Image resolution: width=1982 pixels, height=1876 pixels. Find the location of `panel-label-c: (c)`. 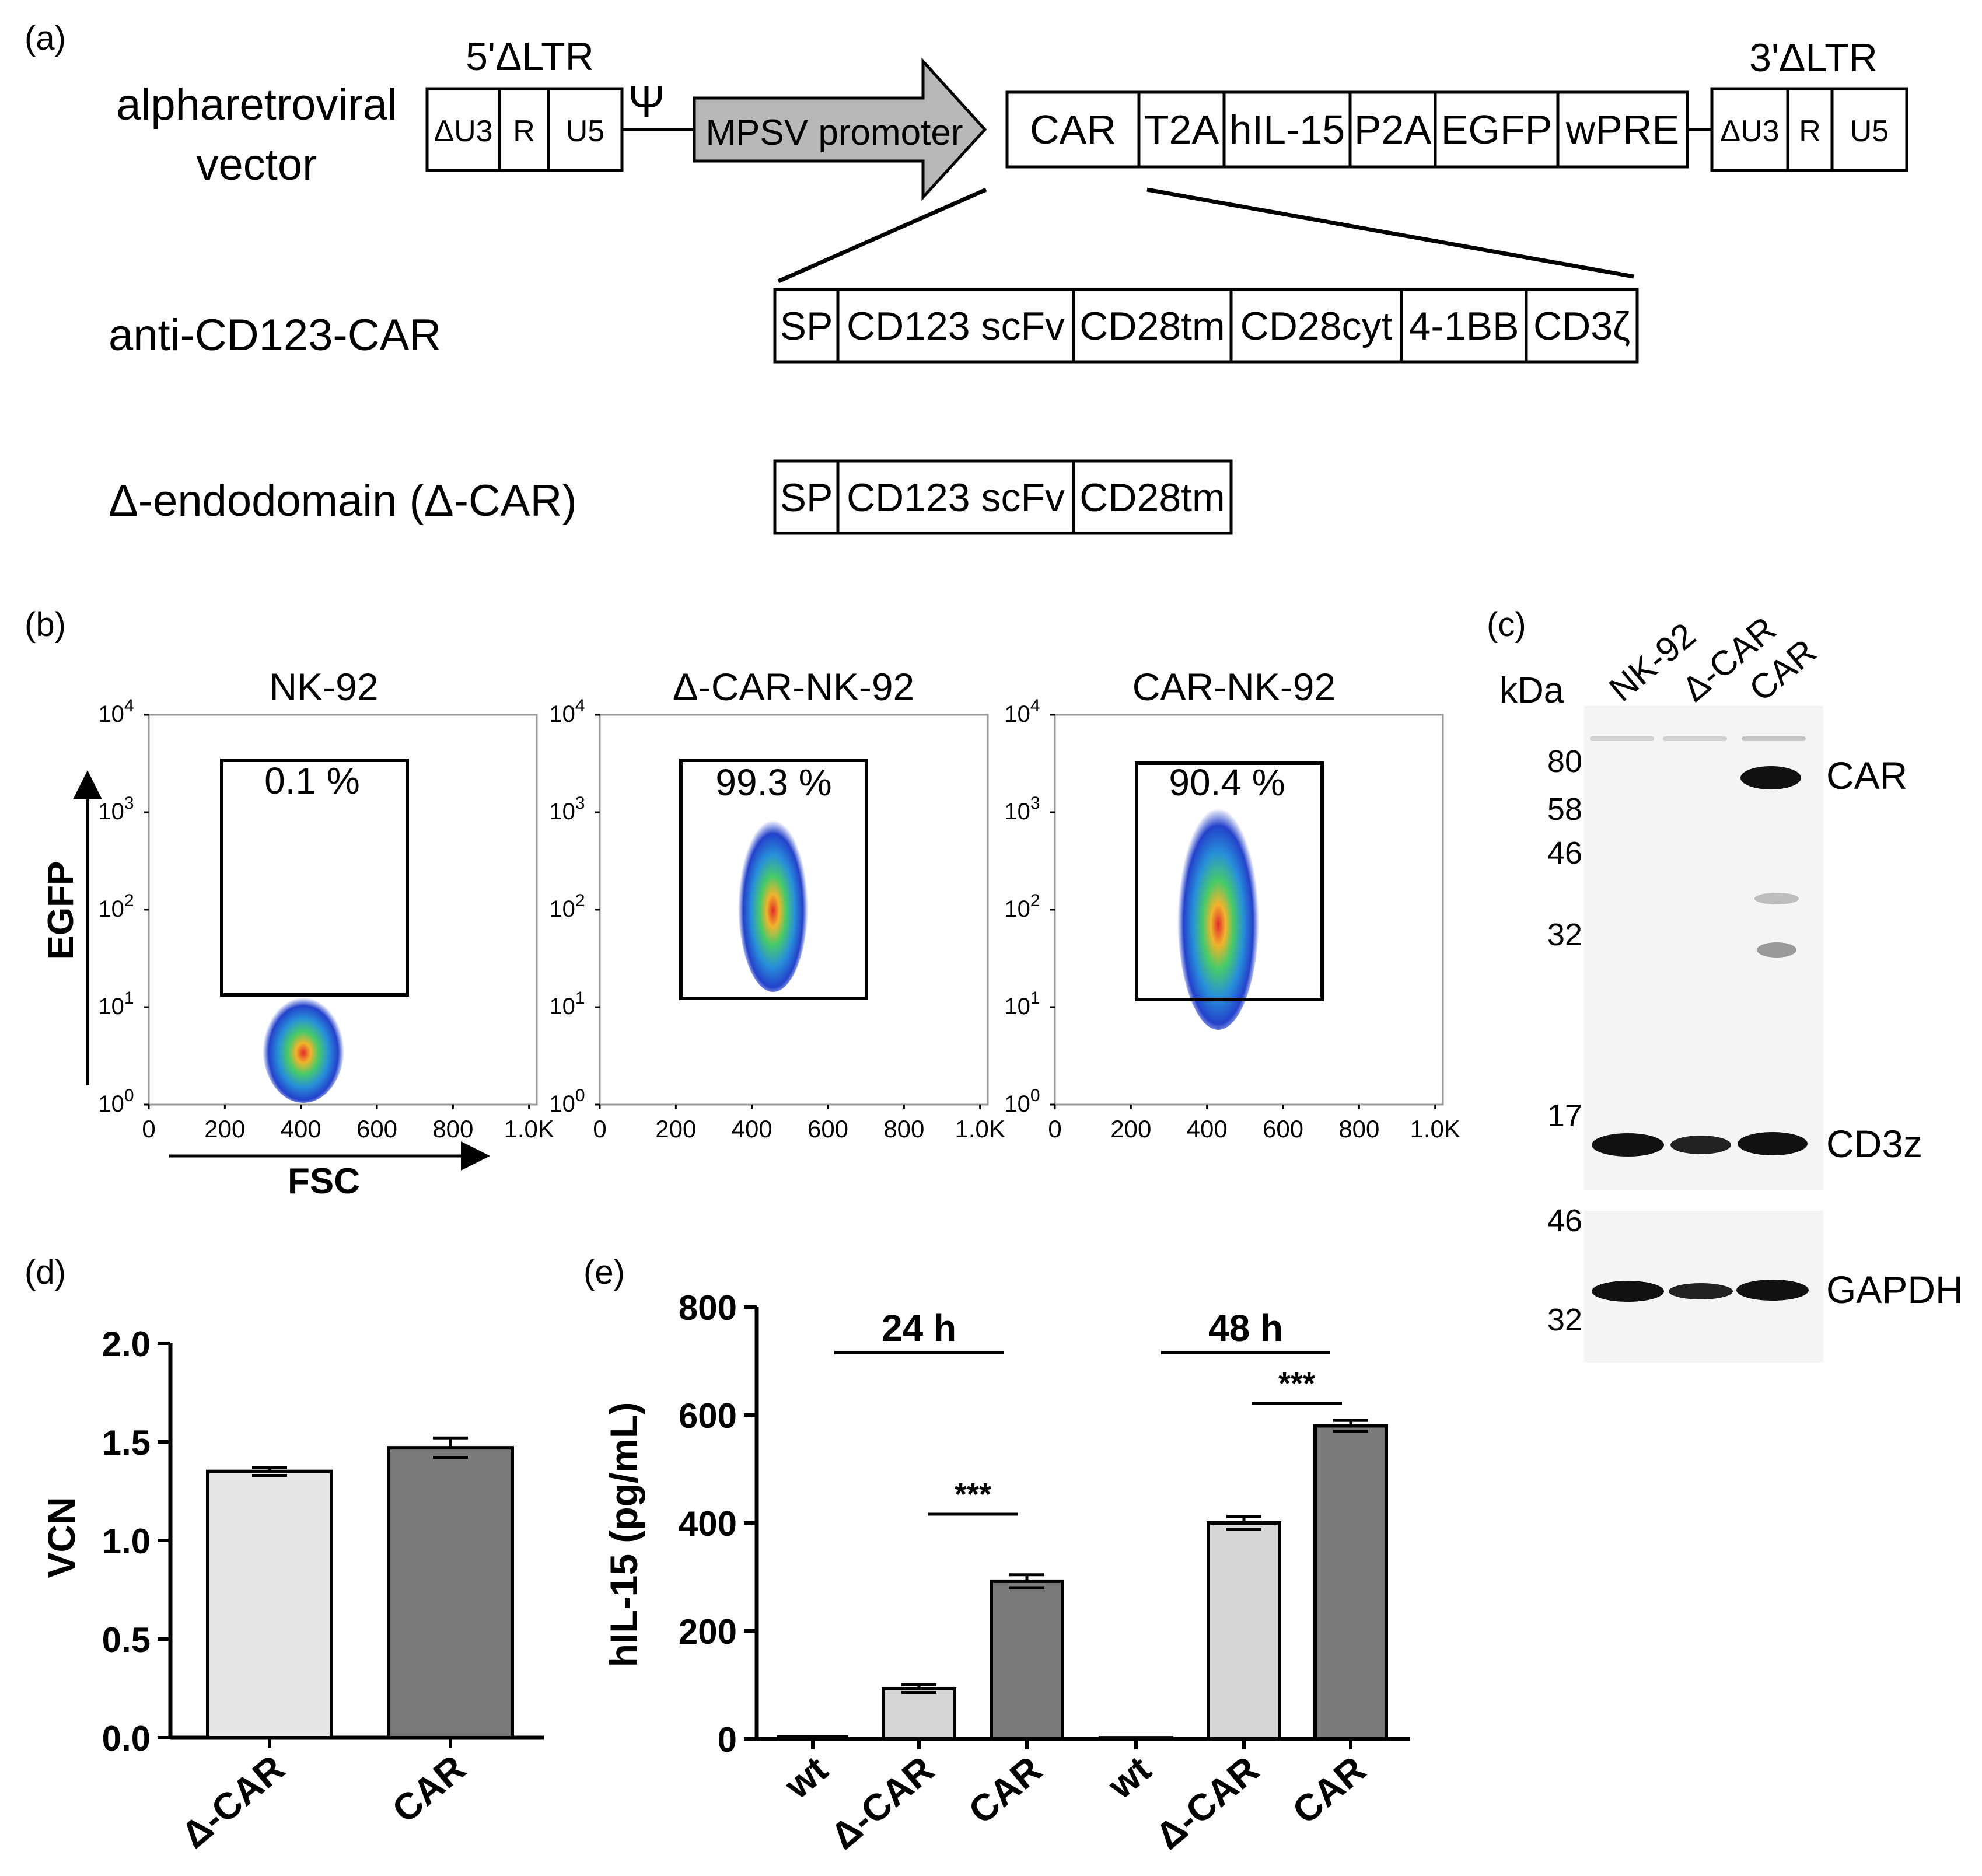

panel-label-c: (c) is located at coordinates (1506, 625).